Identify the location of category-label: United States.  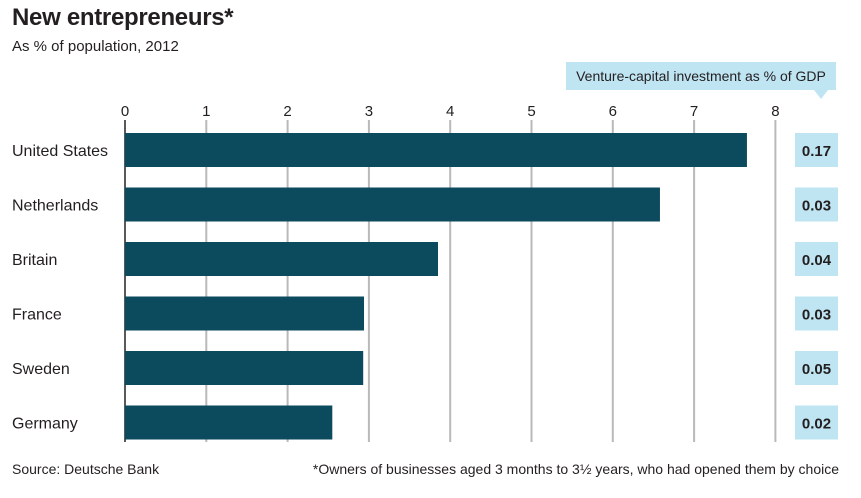
(60, 151).